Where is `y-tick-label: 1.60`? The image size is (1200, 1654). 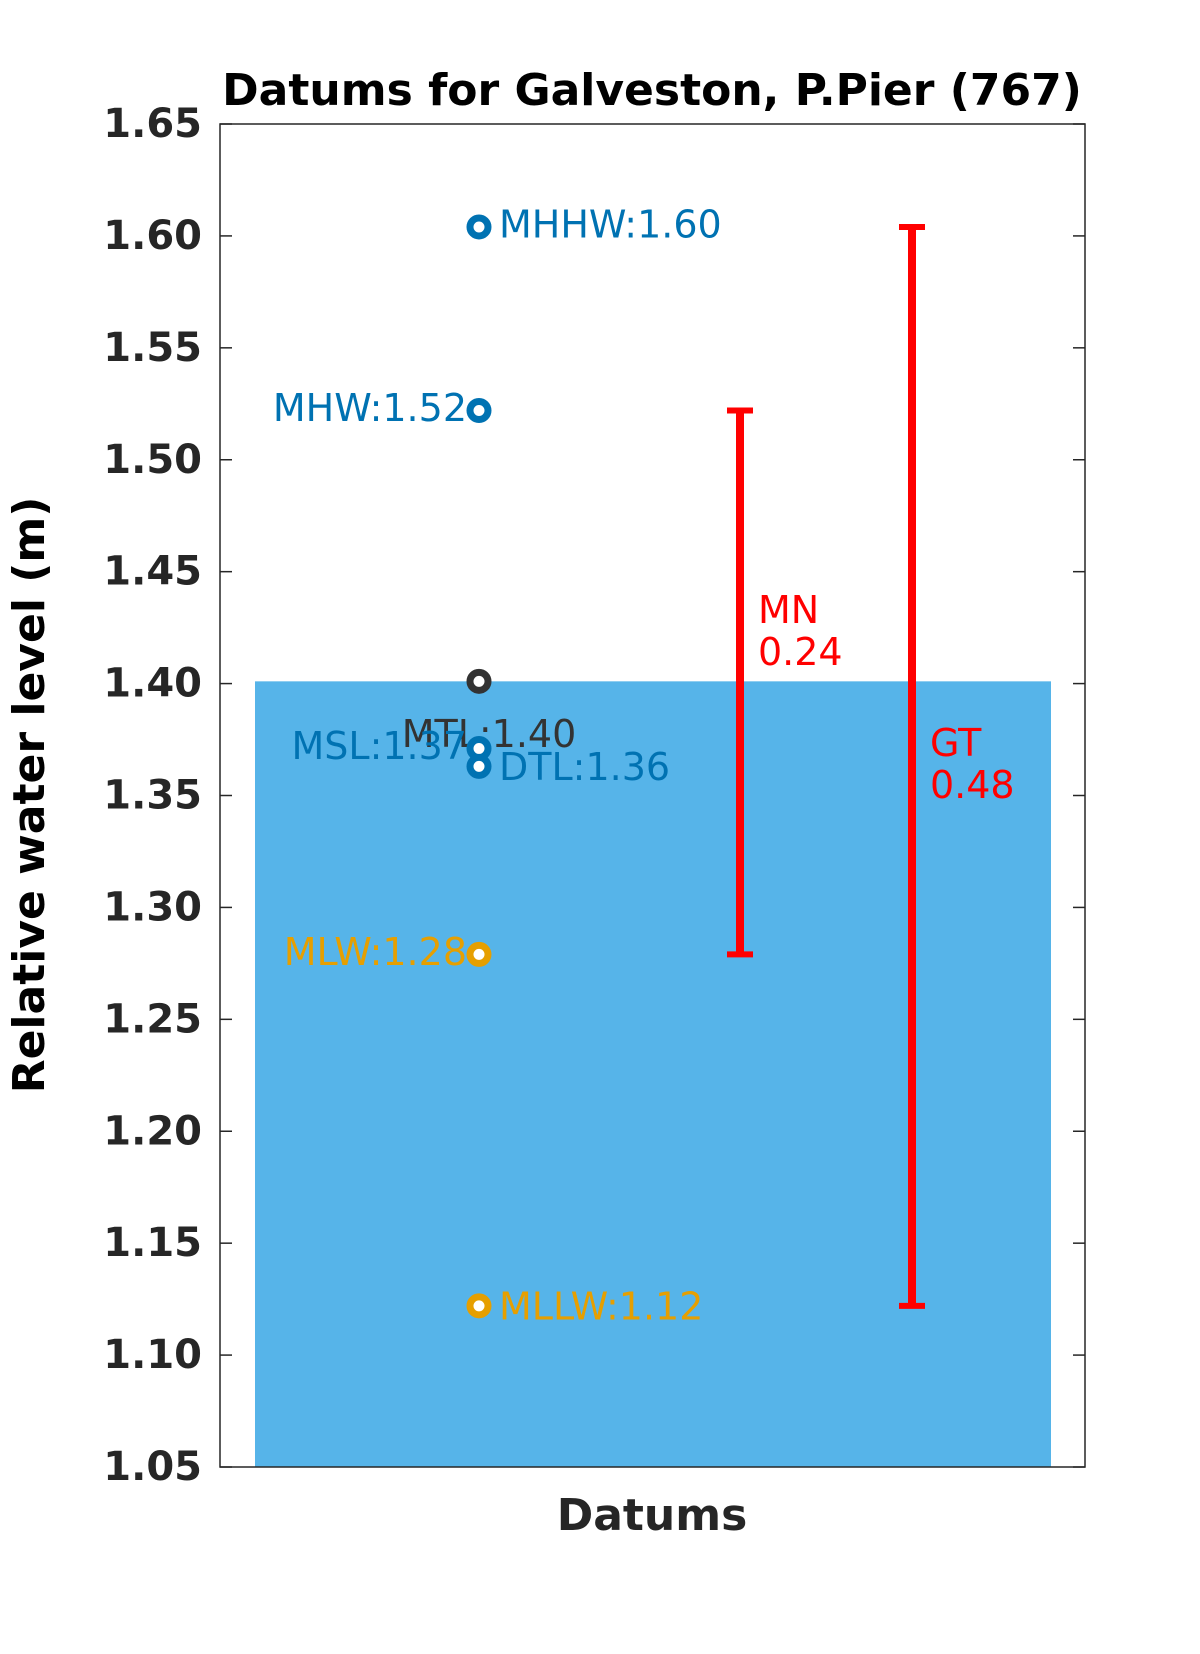 y-tick-label: 1.60 is located at coordinates (152, 236).